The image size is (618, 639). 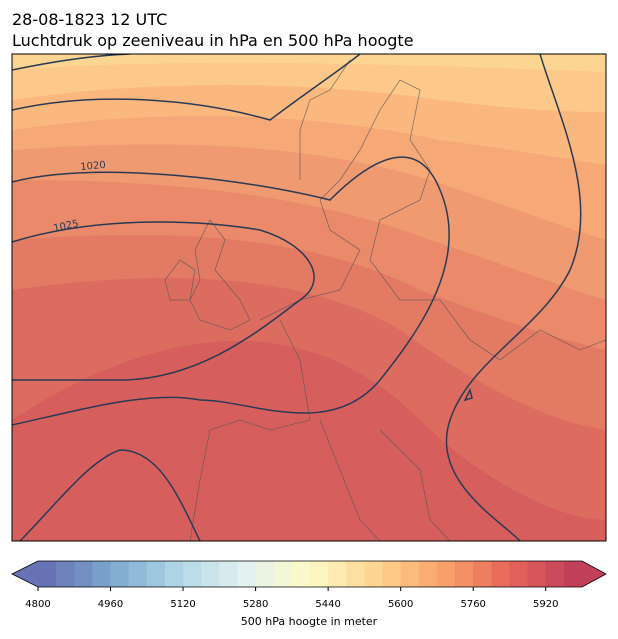 What do you see at coordinates (545, 604) in the screenshot?
I see `colorbar-tick-label: 5920` at bounding box center [545, 604].